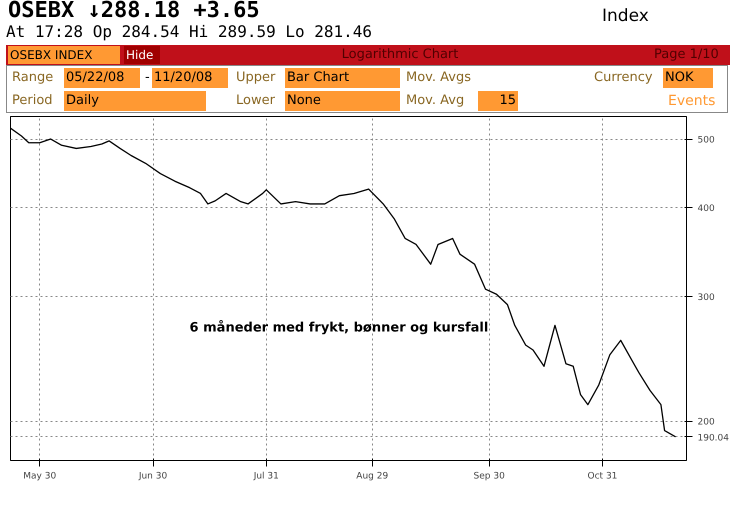 The width and height of the screenshot is (736, 527). I want to click on text: Mov. Avgs, so click(438, 78).